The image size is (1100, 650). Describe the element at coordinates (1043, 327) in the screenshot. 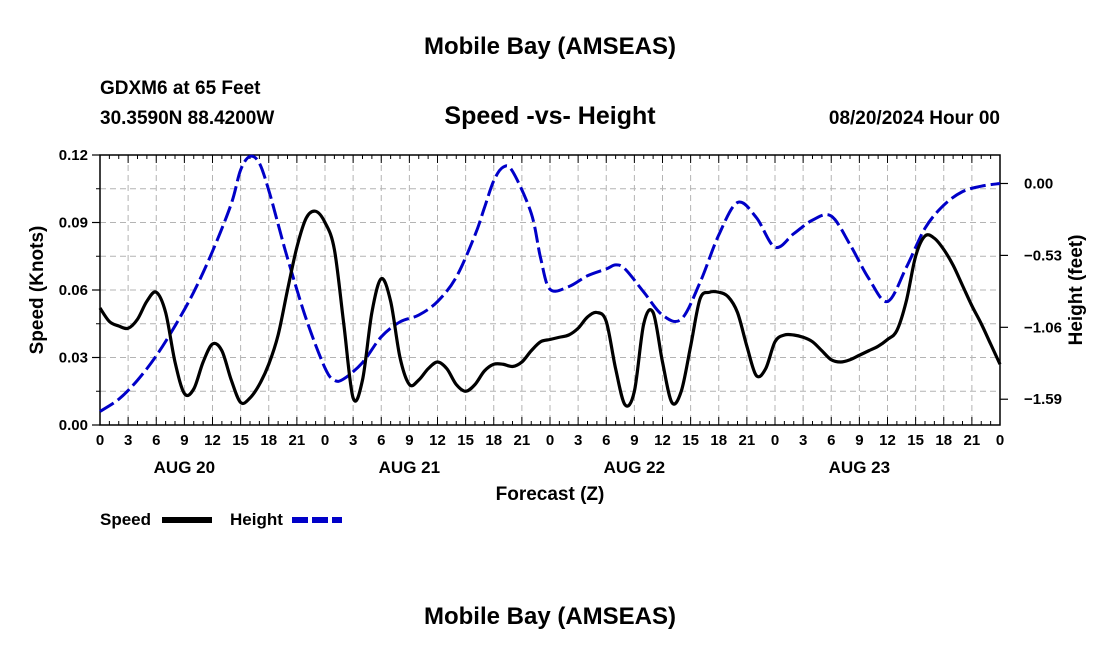

I see `y2-tick-label: −1.06` at that location.